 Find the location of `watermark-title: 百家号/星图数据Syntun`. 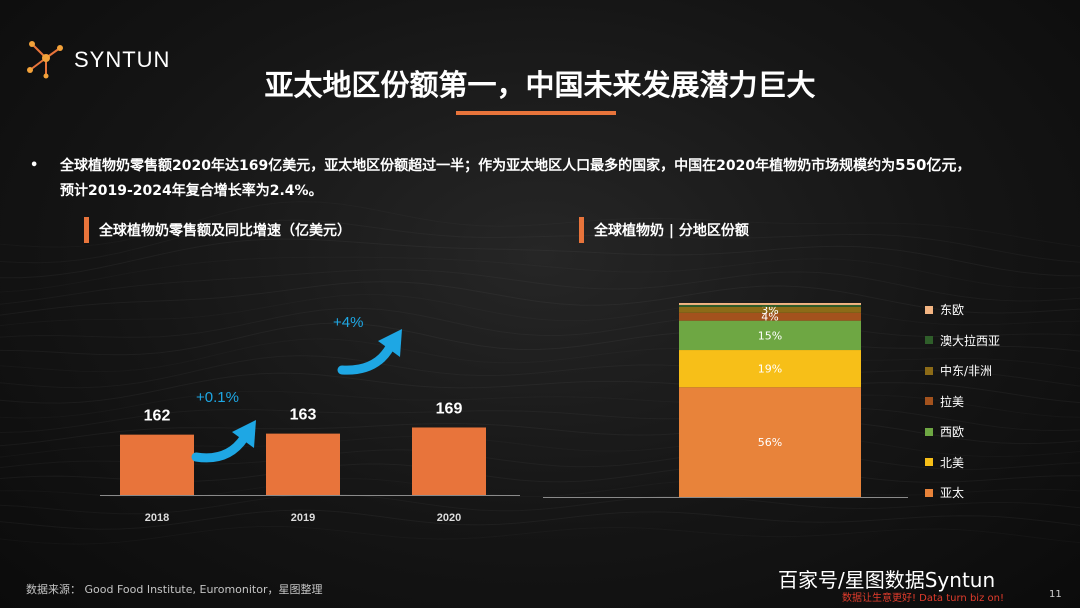

watermark-title: 百家号/星图数据Syntun is located at coordinates (887, 580).